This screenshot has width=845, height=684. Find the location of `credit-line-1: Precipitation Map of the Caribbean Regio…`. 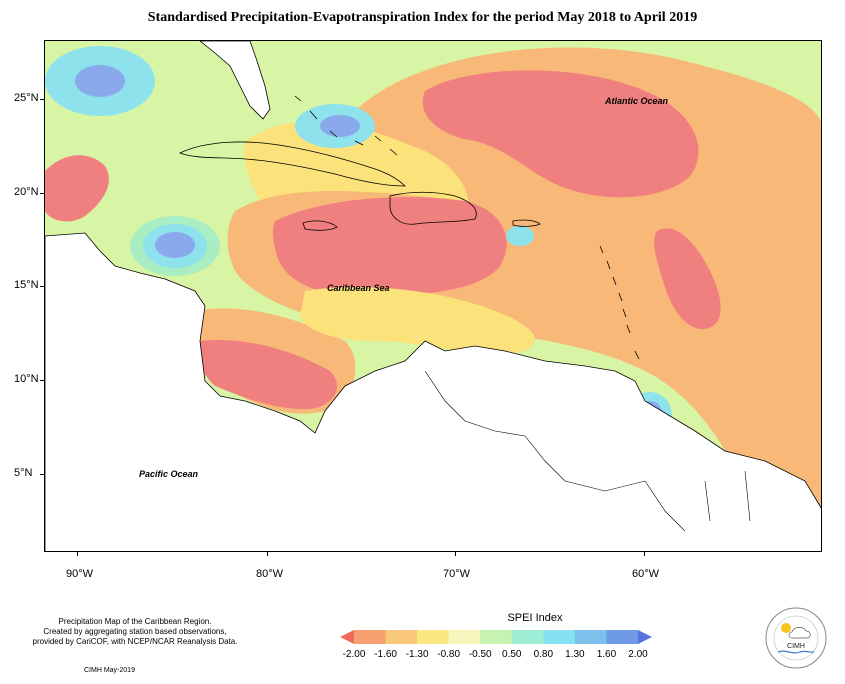

credit-line-1: Precipitation Map of the Caribbean Regio… is located at coordinates (135, 621).